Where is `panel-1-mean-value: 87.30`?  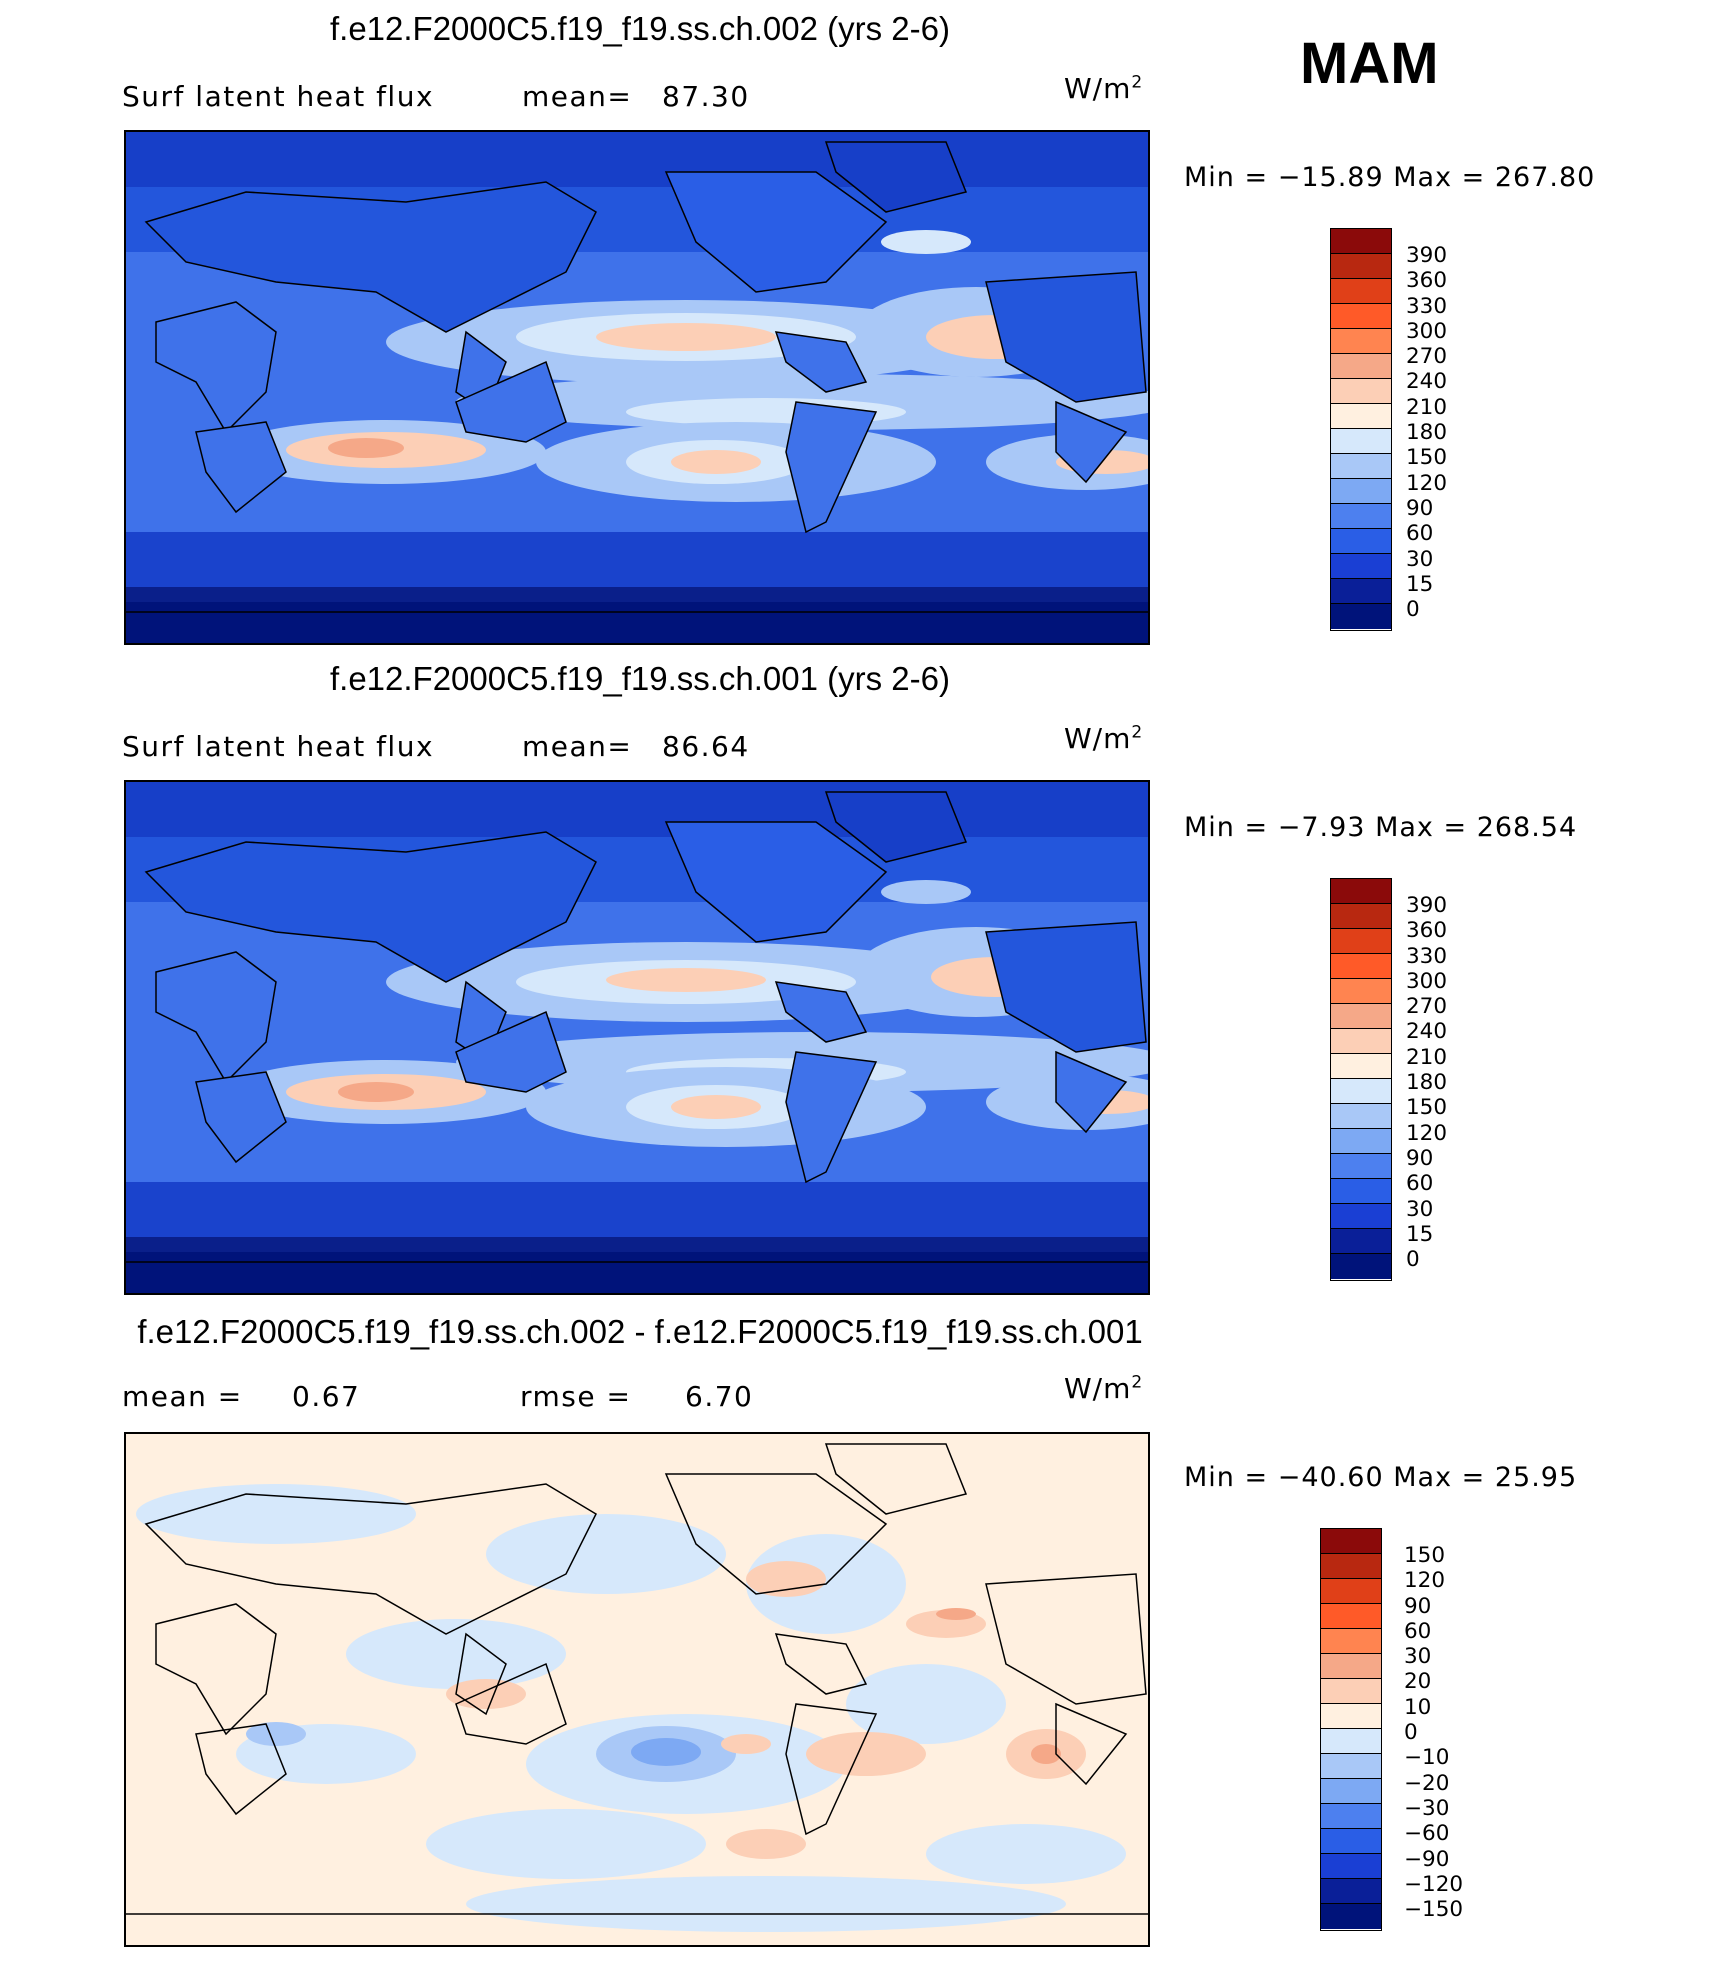 panel-1-mean-value: 87.30 is located at coordinates (706, 96).